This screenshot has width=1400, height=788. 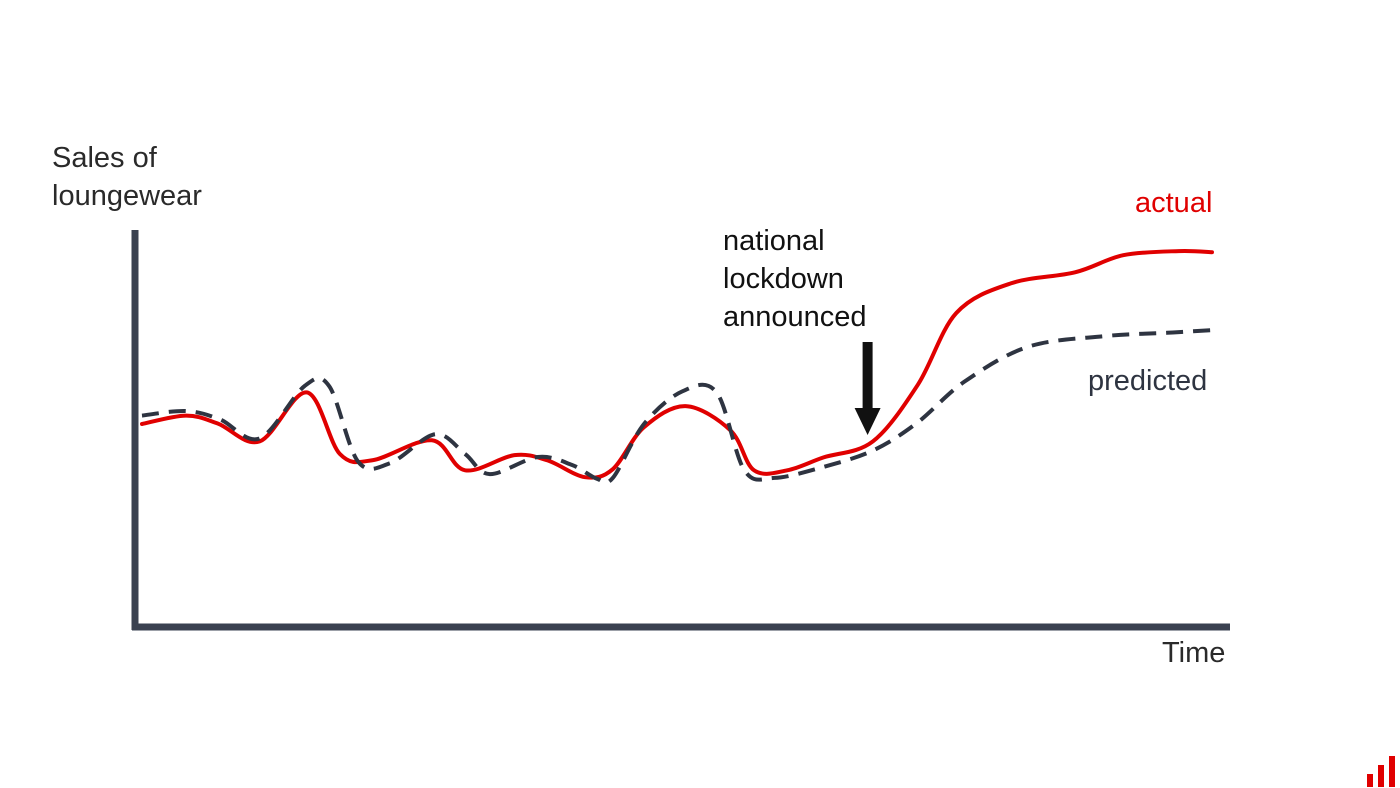 I want to click on y-axis-label: Sales of loungewear, so click(x=127, y=177).